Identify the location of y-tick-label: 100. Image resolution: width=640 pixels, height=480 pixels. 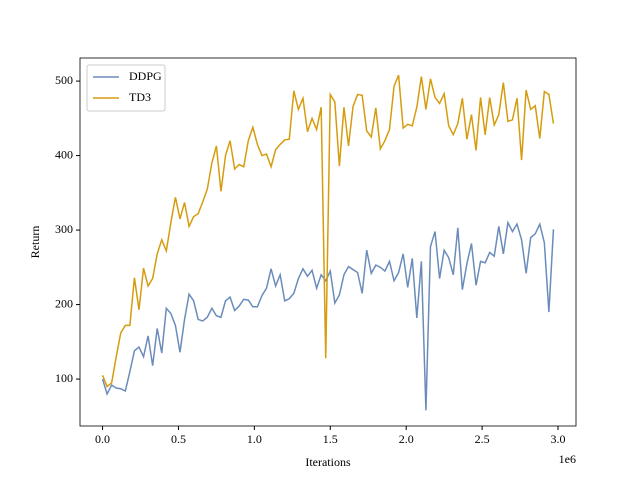
(64, 378).